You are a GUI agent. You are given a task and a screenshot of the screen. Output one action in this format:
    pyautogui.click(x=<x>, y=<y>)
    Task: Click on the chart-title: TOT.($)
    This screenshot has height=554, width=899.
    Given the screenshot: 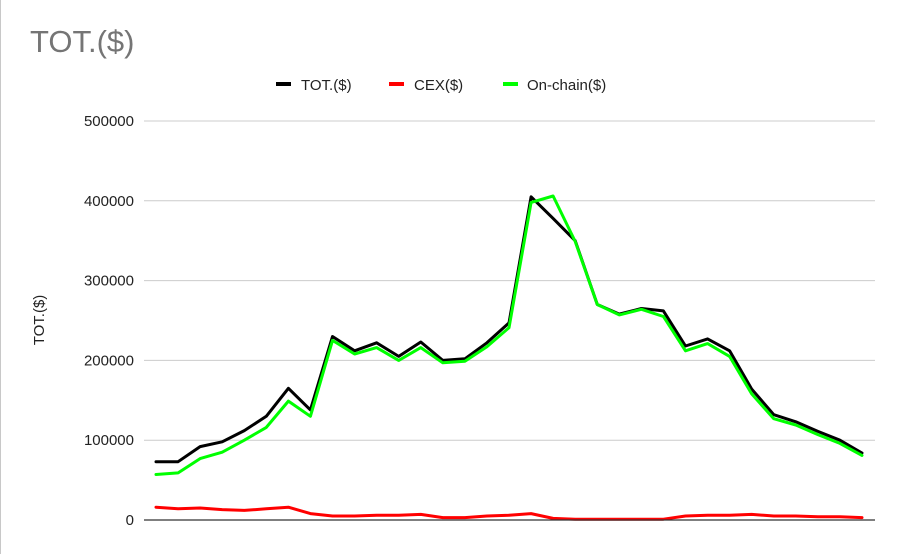 What is the action you would take?
    pyautogui.click(x=82, y=41)
    